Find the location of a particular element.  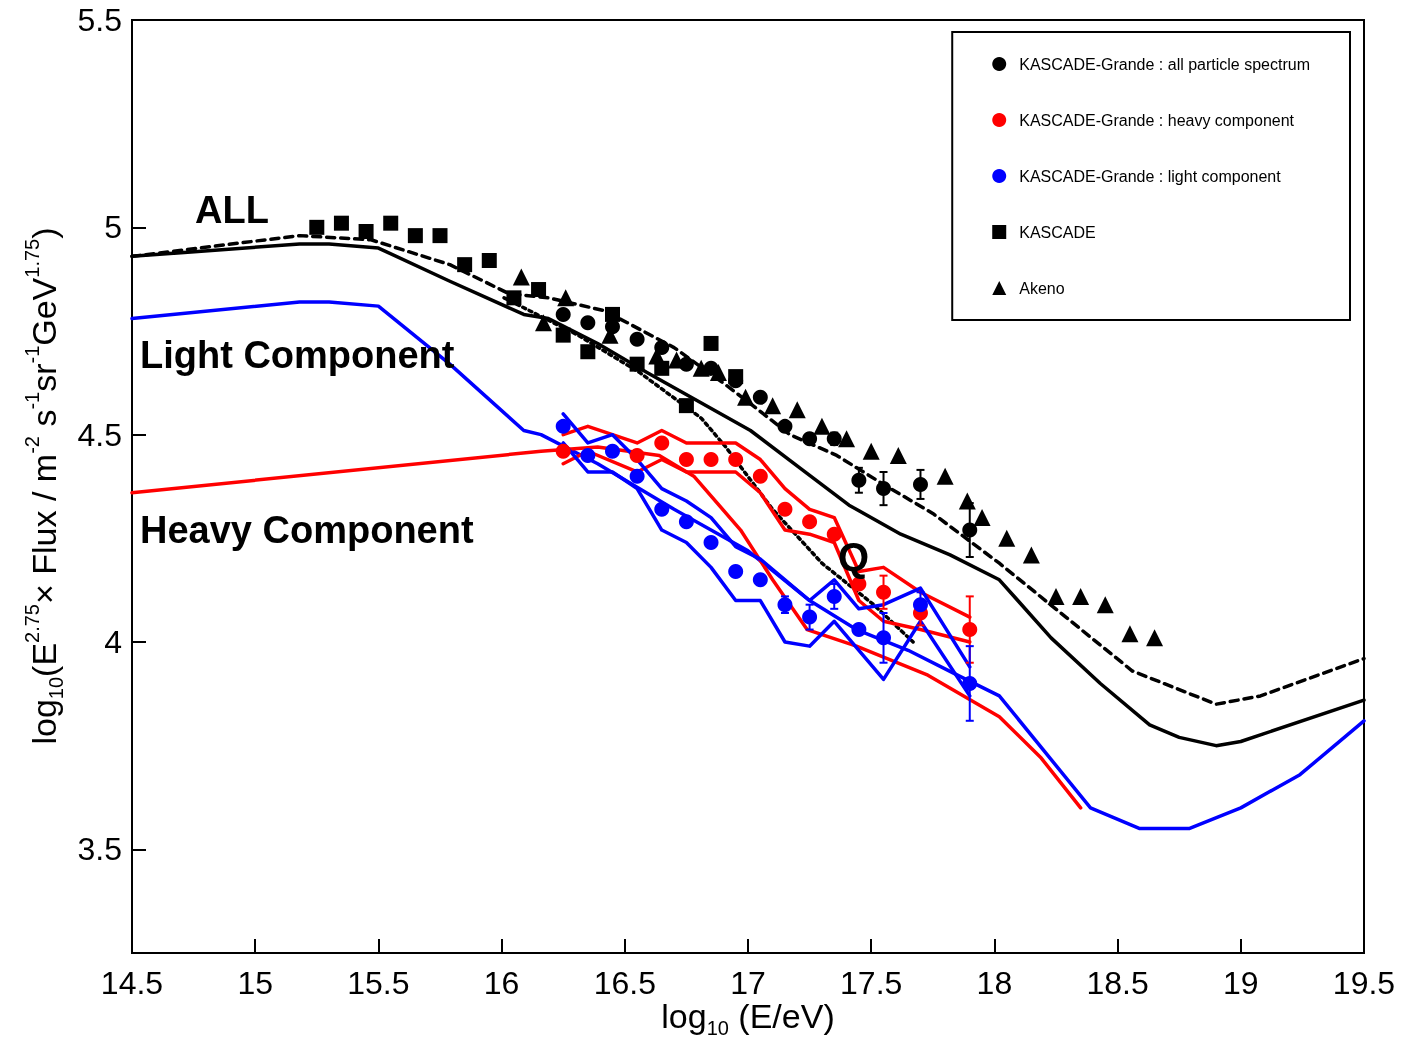

x-tick-label: 18 is located at coordinates (994, 983).